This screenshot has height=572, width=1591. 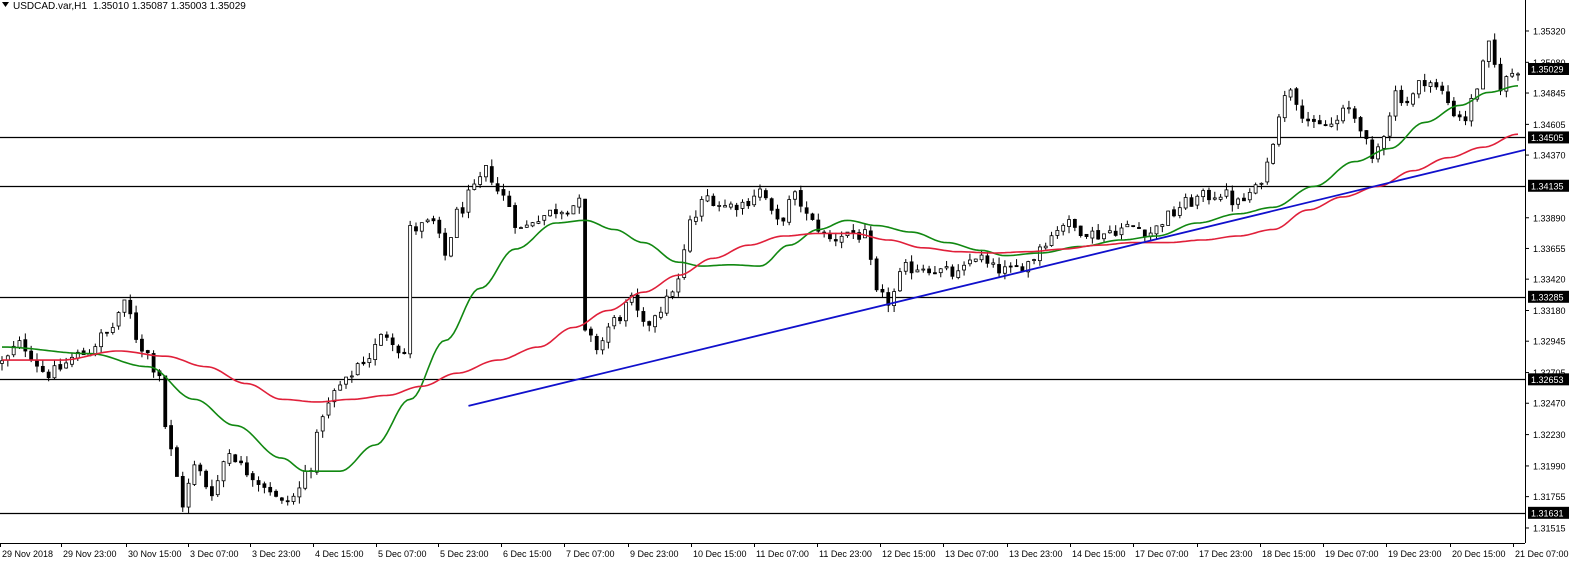 I want to click on time-axis-label: 17 Dec 07:00, so click(x=1162, y=554).